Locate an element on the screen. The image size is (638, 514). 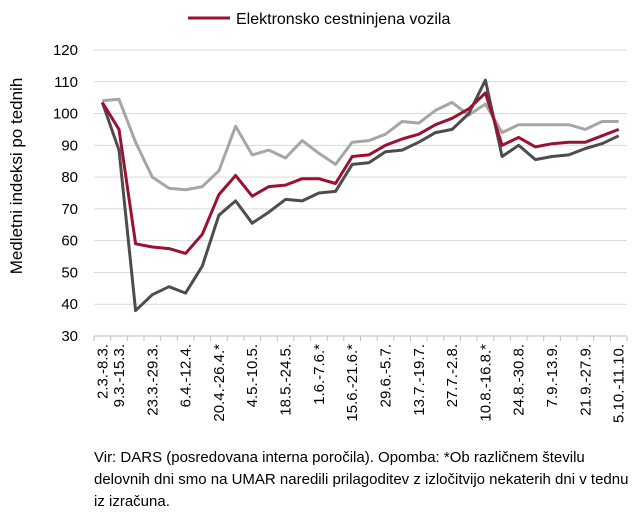
x-tick-label: 6.4.-12.4. is located at coordinates (186, 375).